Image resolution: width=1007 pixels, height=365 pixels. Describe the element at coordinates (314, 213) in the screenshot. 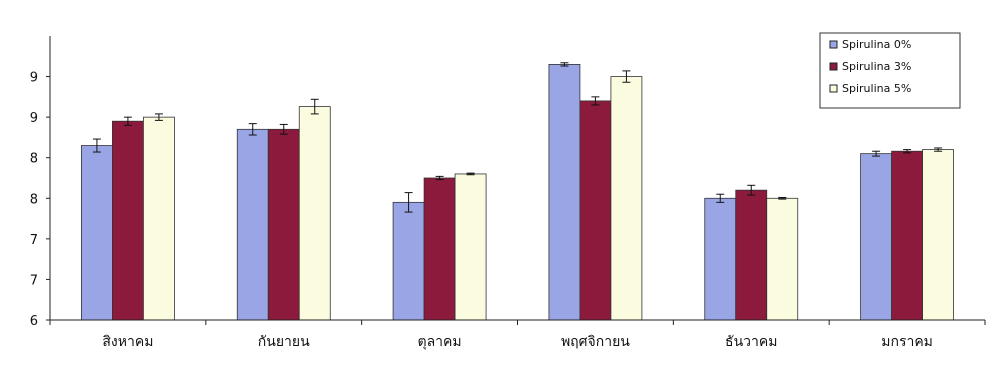

I see `bar-spirulina-5--1` at that location.